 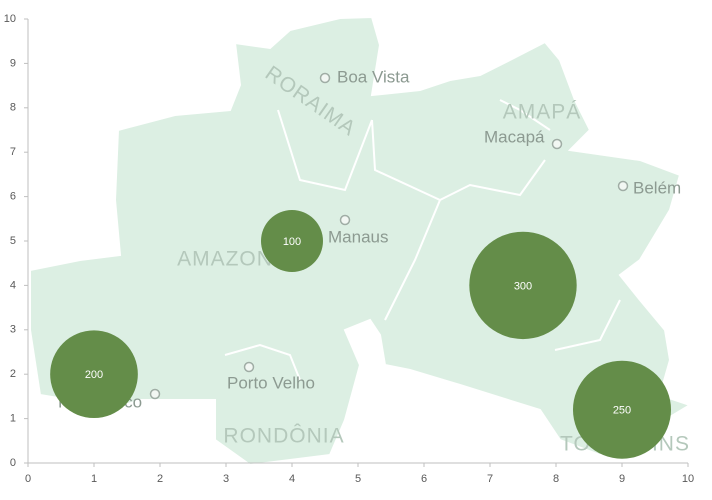 What do you see at coordinates (13, 463) in the screenshot?
I see `y-tick-label: 0` at bounding box center [13, 463].